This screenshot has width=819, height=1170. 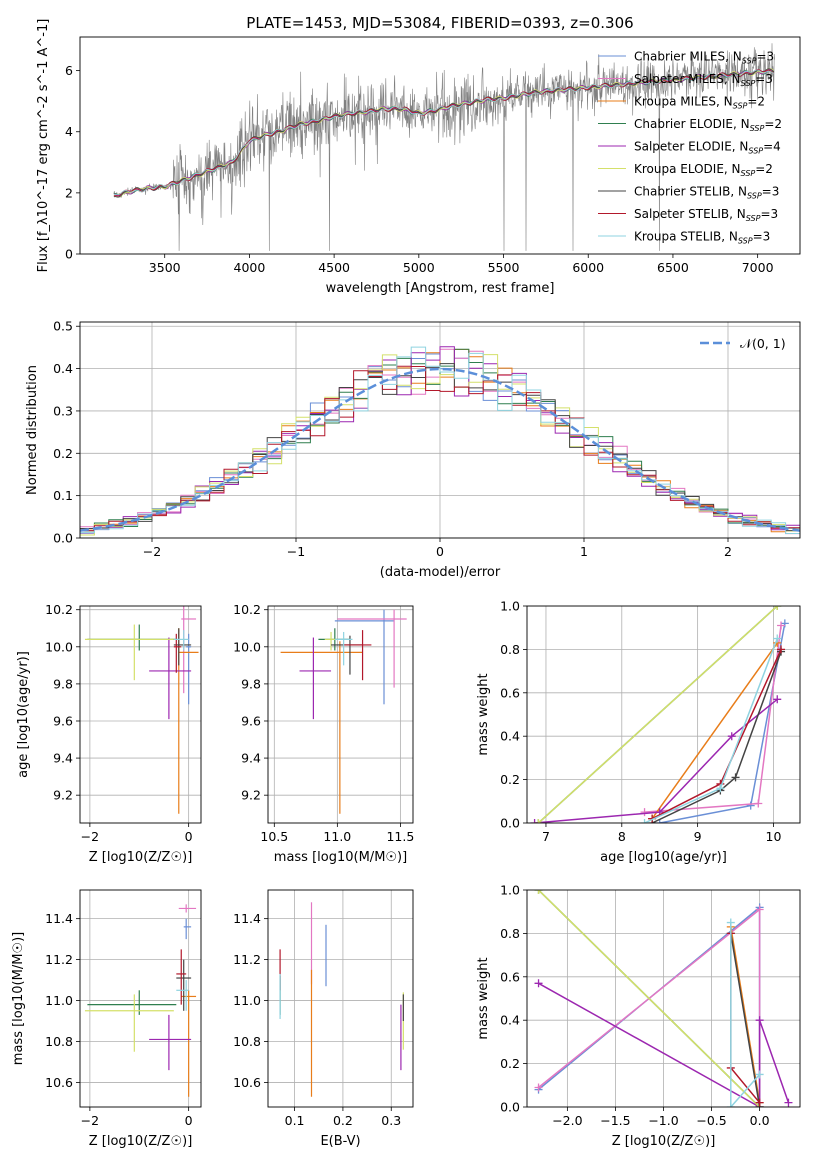 What do you see at coordinates (323, 1019) in the screenshot?
I see `mass_vs_EBV-panel: 0.1 0.2 0.3 10.6 10.8 11.0 11.2 11.4 E(B-V)` at bounding box center [323, 1019].